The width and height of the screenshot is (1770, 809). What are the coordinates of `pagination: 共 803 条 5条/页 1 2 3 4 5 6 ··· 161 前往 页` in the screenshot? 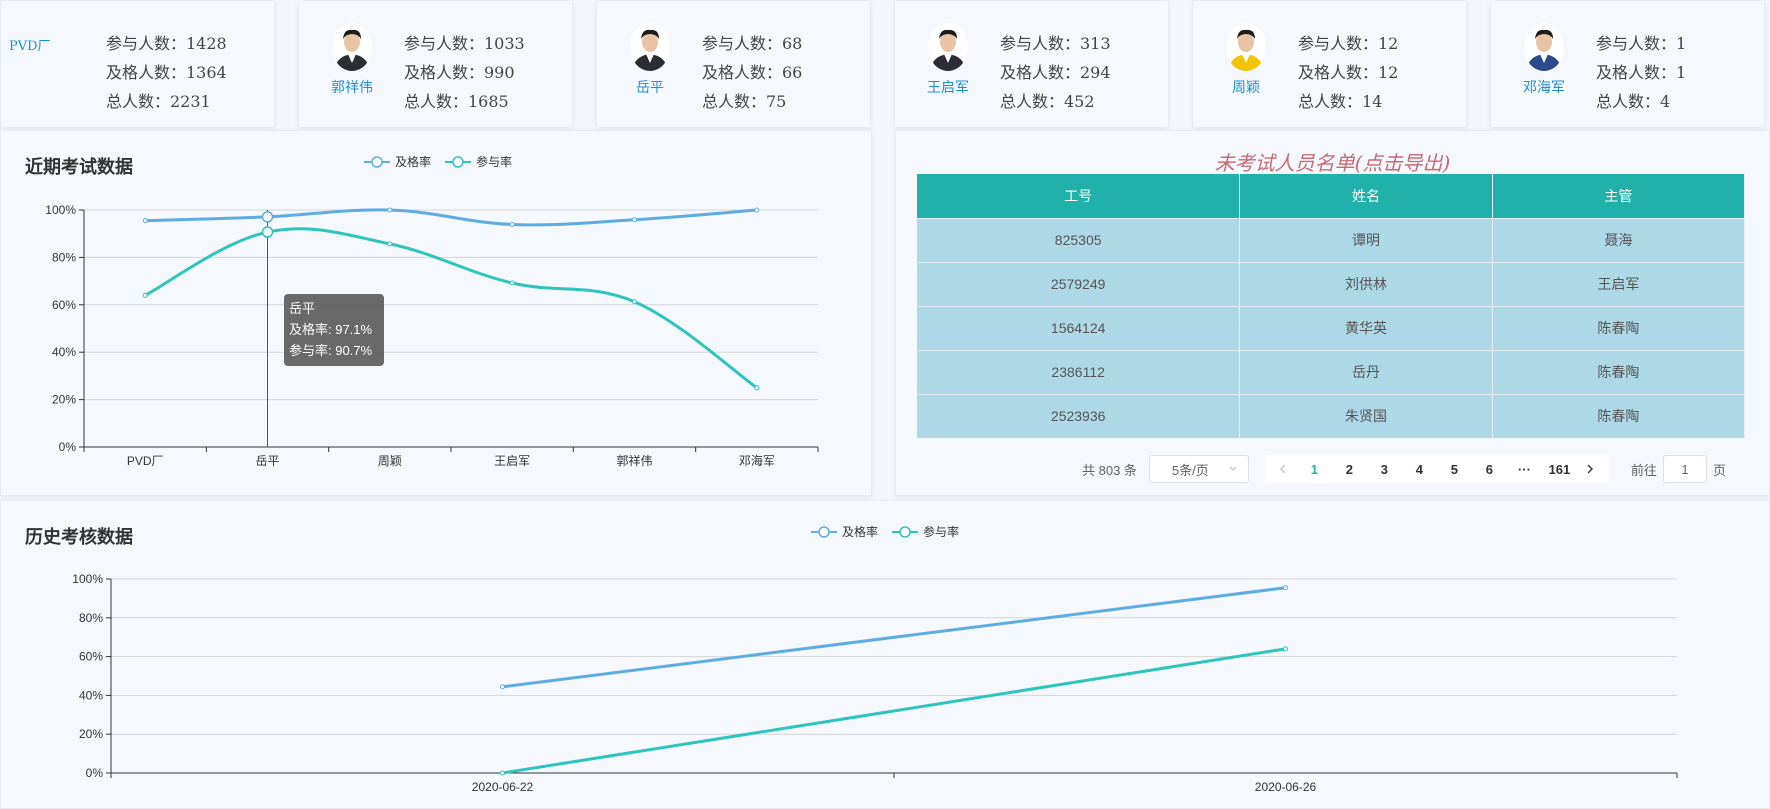 It's located at (1404, 469).